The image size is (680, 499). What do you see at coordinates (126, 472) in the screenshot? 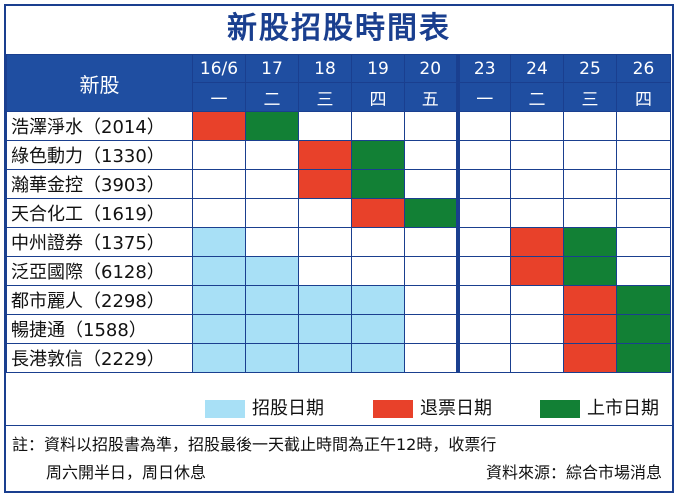
I see `footnote-line-2: 周六開半日，周日休息` at bounding box center [126, 472].